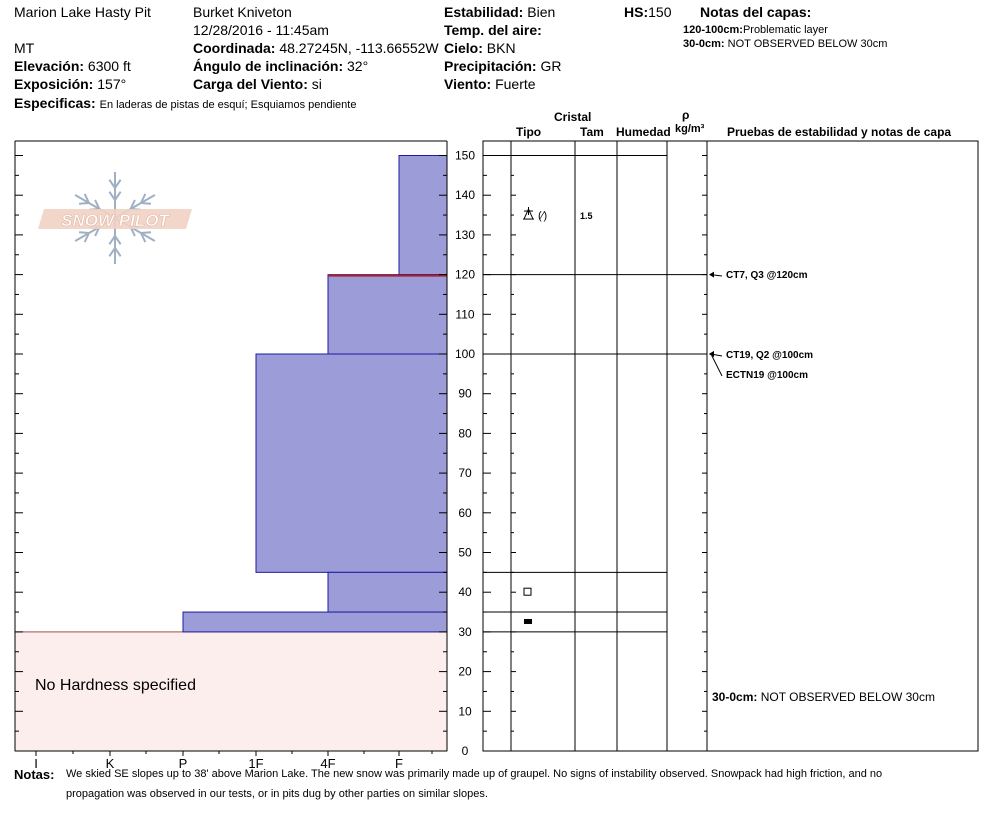 The width and height of the screenshot is (994, 840). I want to click on coordinates: Coordinada: 48.27245N, -113.66552W, so click(316, 48).